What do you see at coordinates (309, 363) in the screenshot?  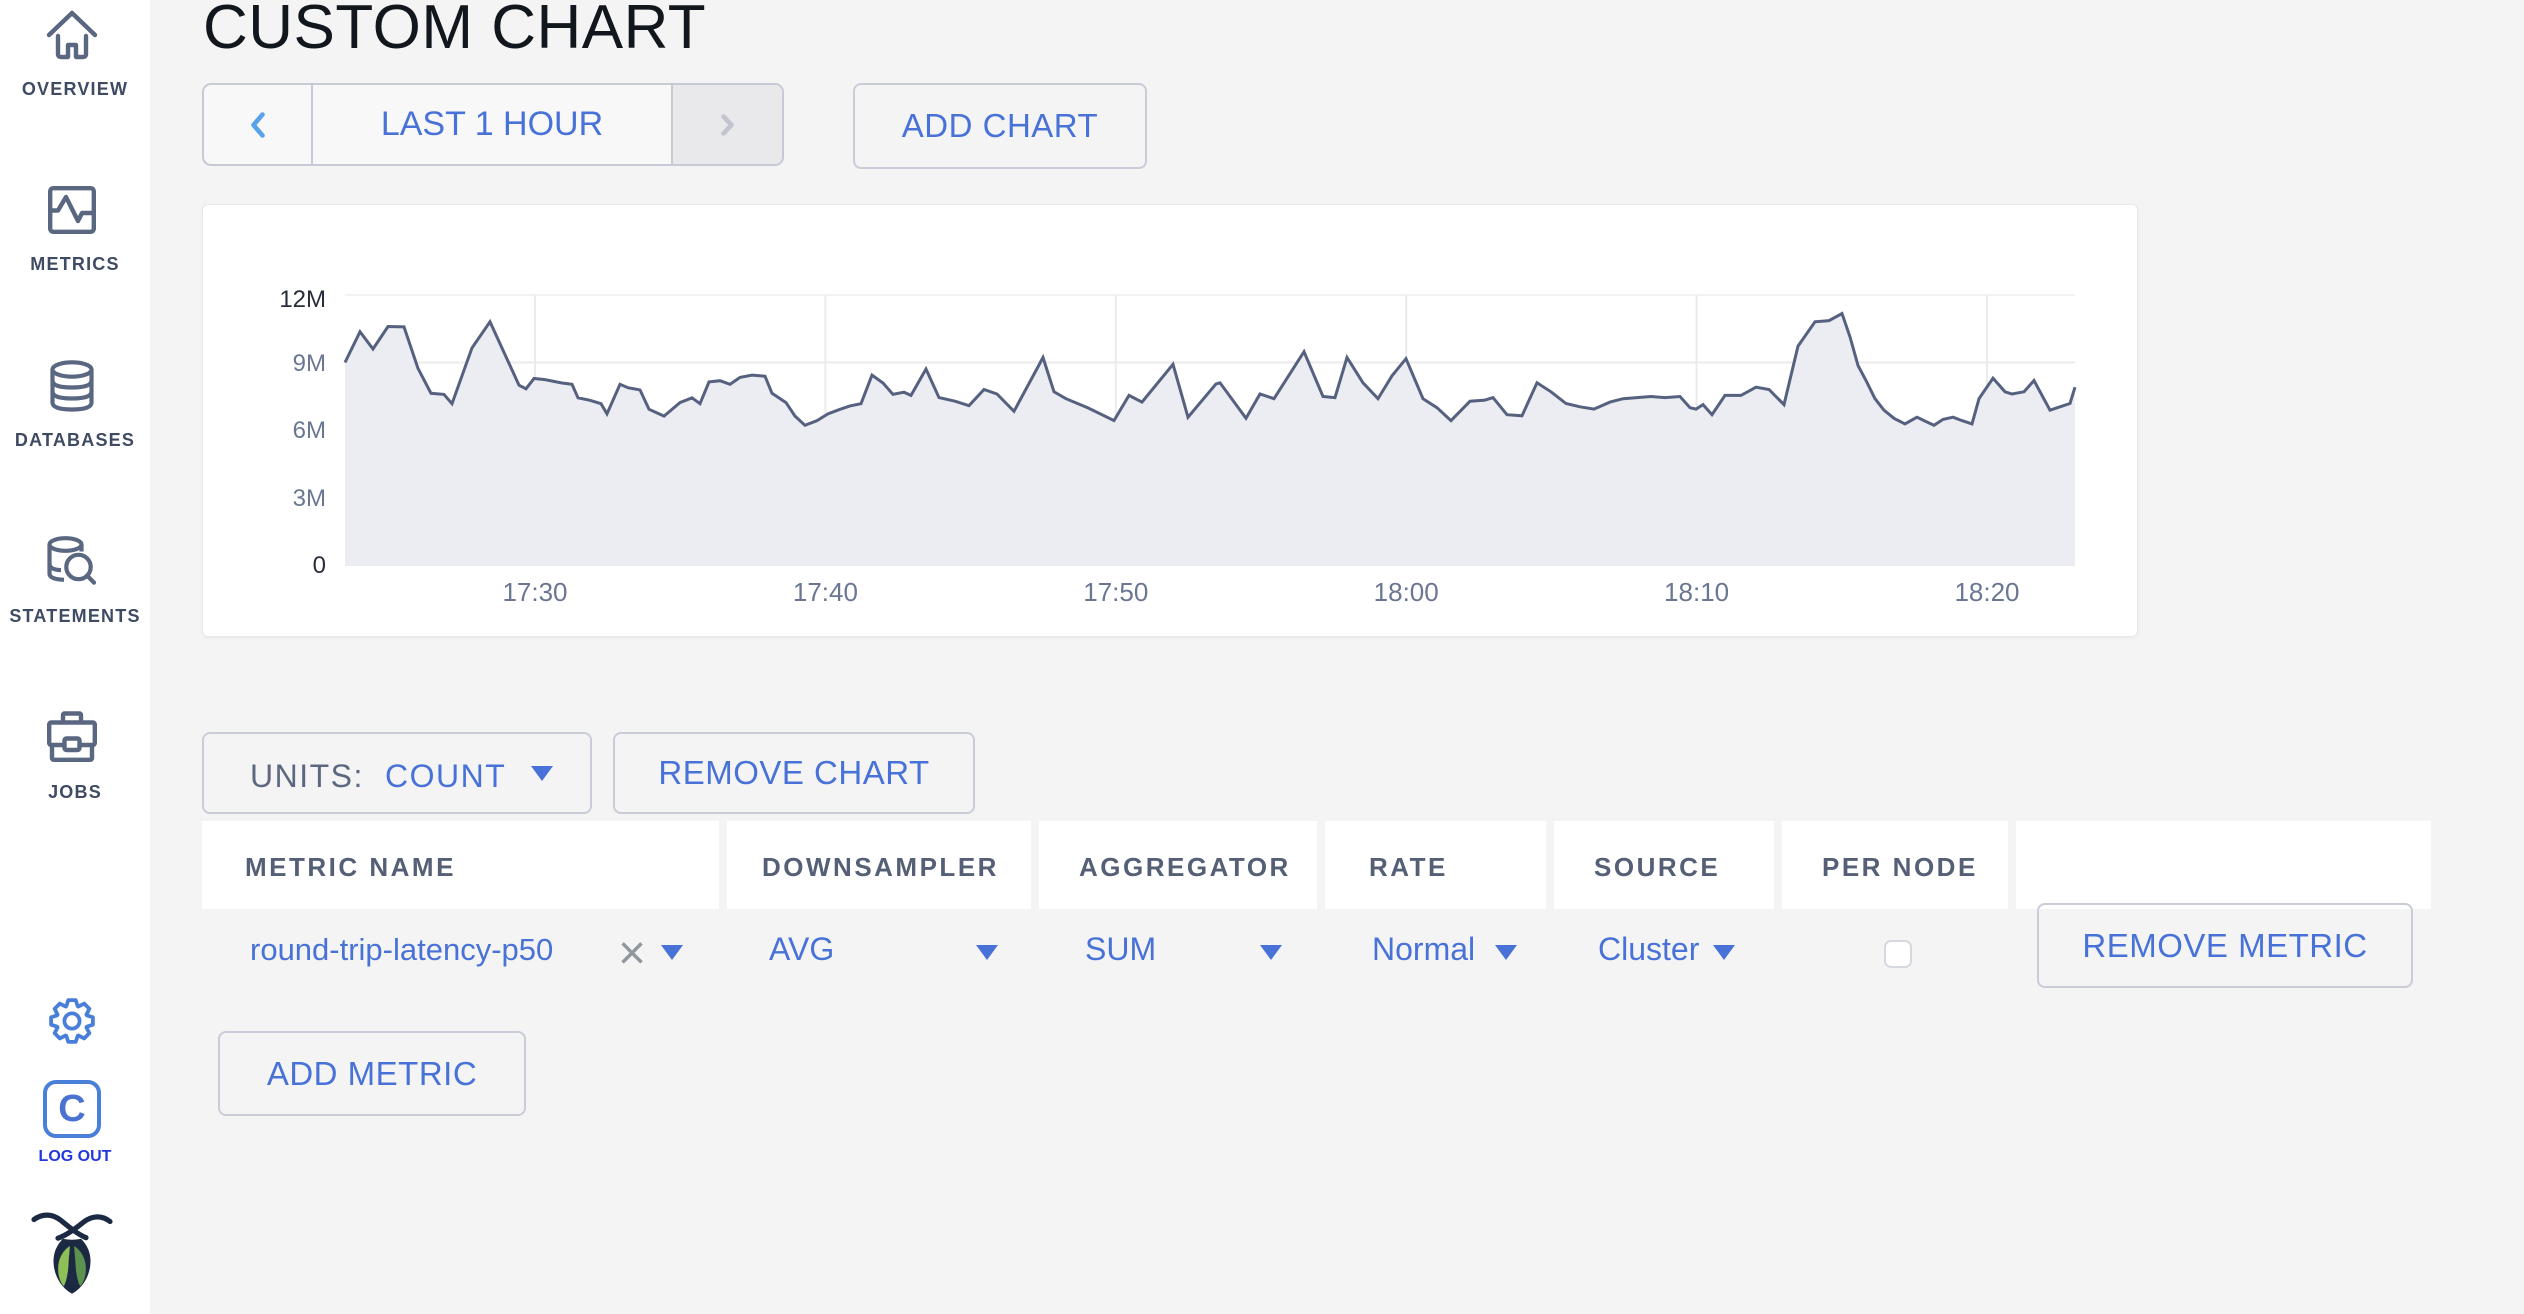 I see `svg-text: 9M` at bounding box center [309, 363].